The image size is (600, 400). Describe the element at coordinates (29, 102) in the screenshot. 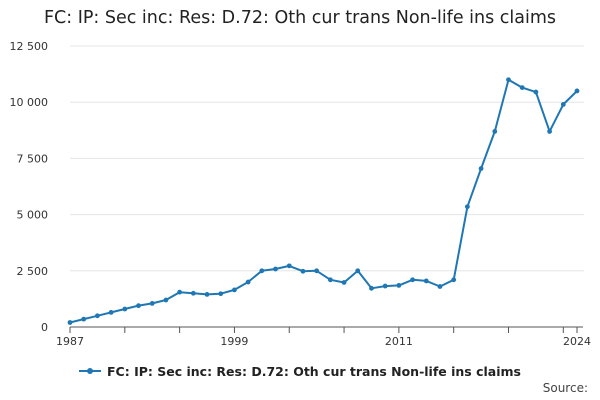

I see `y-tick-label: 10 000` at that location.